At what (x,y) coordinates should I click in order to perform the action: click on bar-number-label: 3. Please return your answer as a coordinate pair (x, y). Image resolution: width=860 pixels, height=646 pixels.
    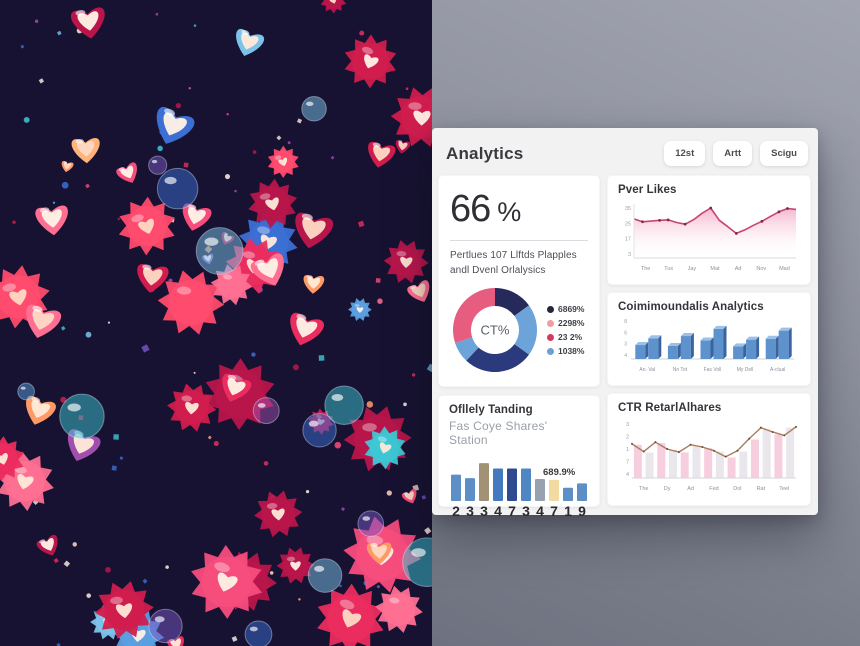
    Looking at the image, I should click on (484, 511).